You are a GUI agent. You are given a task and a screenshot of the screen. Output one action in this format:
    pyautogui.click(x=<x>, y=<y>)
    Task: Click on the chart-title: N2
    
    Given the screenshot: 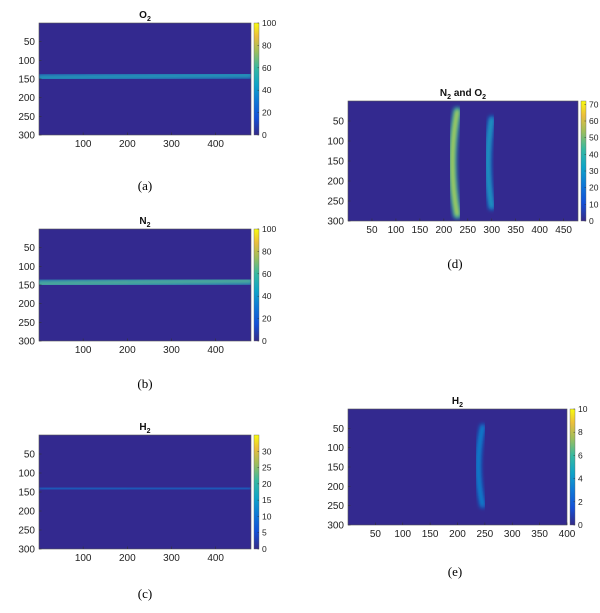 What is the action you would take?
    pyautogui.click(x=144, y=222)
    